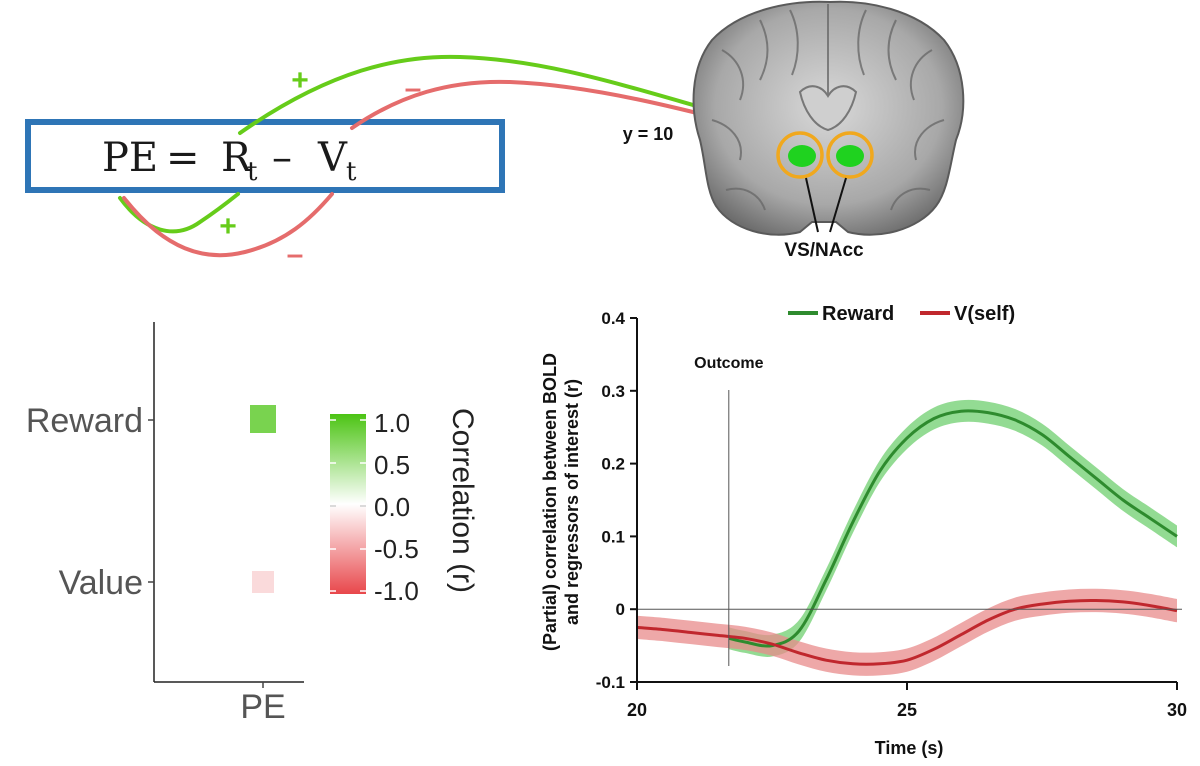 This screenshot has width=1200, height=766. I want to click on x-tick-label: 25, so click(907, 710).